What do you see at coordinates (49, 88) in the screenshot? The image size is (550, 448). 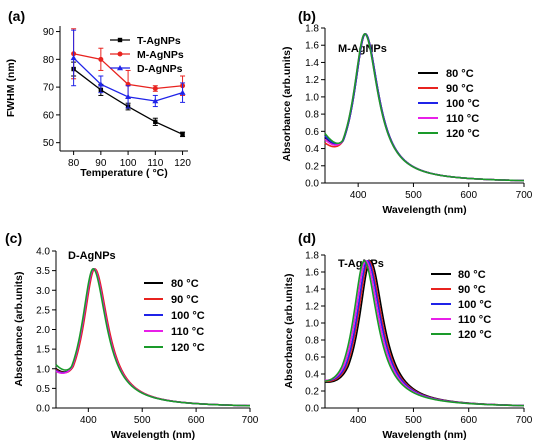 I see `y-tick-label: 70` at bounding box center [49, 88].